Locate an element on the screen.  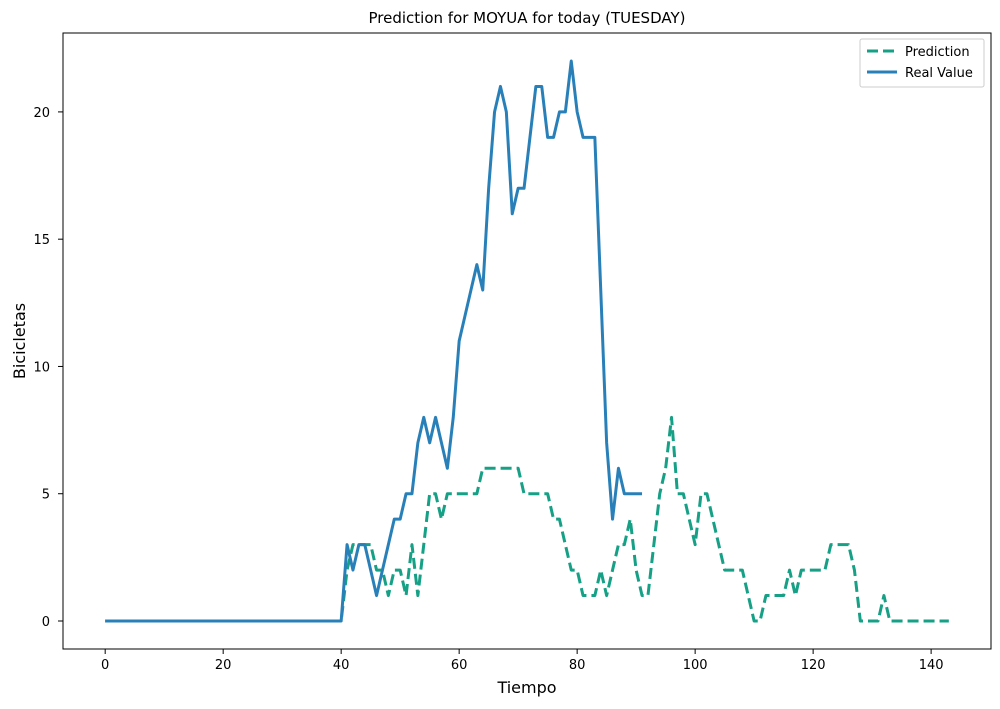
y-tick-label: 15 is located at coordinates (41, 240).